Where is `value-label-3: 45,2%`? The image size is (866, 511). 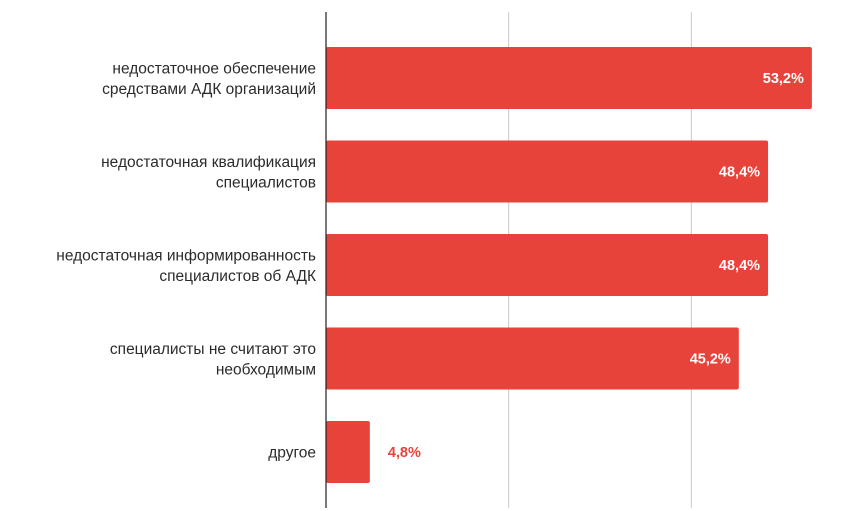
value-label-3: 45,2% is located at coordinates (710, 360).